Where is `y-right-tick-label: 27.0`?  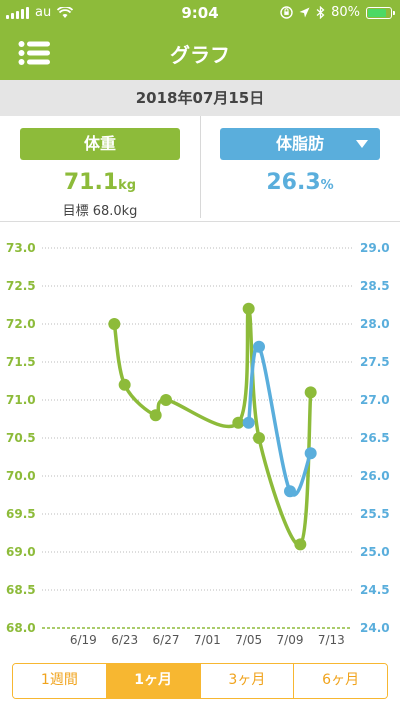
y-right-tick-label: 27.0 is located at coordinates (375, 400).